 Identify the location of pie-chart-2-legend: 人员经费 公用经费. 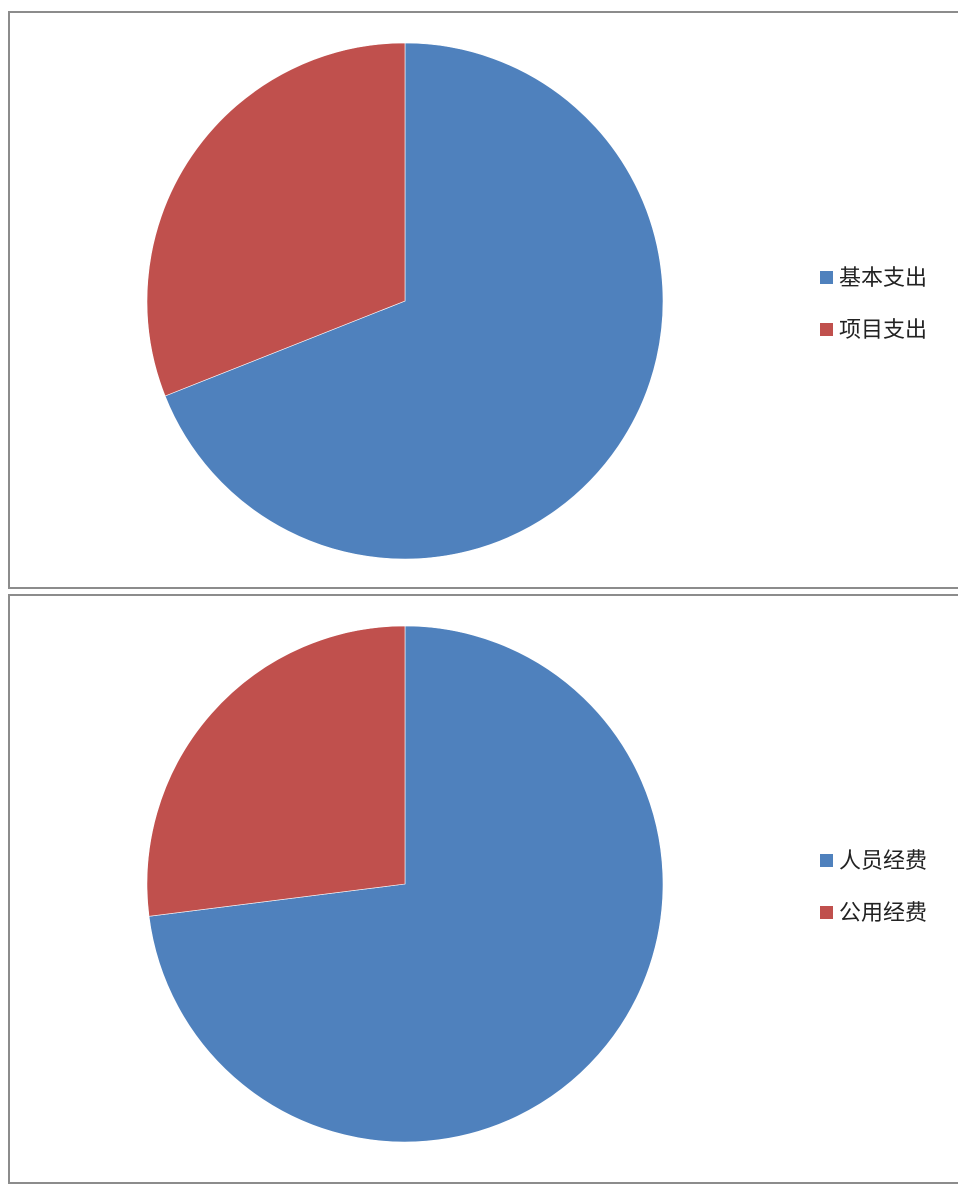
(873, 887).